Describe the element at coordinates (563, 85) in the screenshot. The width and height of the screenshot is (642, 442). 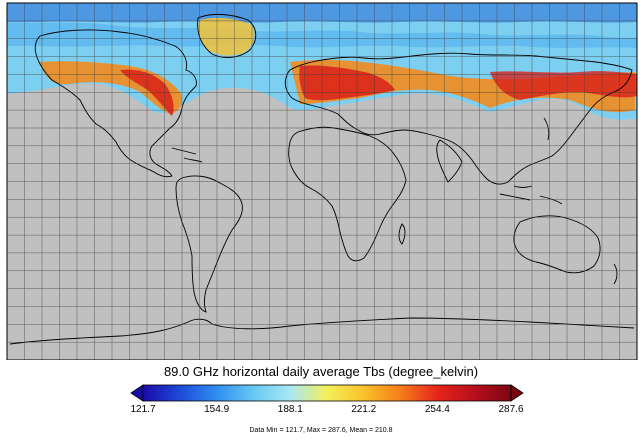
I see `hot-band-east-asia` at that location.